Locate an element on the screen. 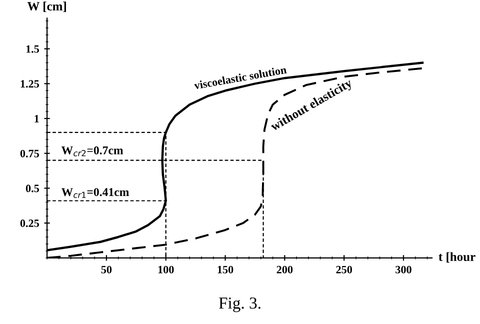 This screenshot has width=480, height=324. x-axis-title: t [hour is located at coordinates (457, 257).